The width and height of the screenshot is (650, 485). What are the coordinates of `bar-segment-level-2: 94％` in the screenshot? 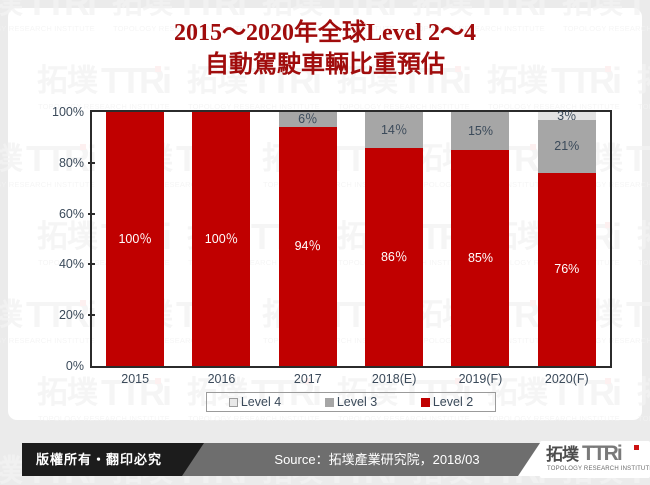 It's located at (307, 246).